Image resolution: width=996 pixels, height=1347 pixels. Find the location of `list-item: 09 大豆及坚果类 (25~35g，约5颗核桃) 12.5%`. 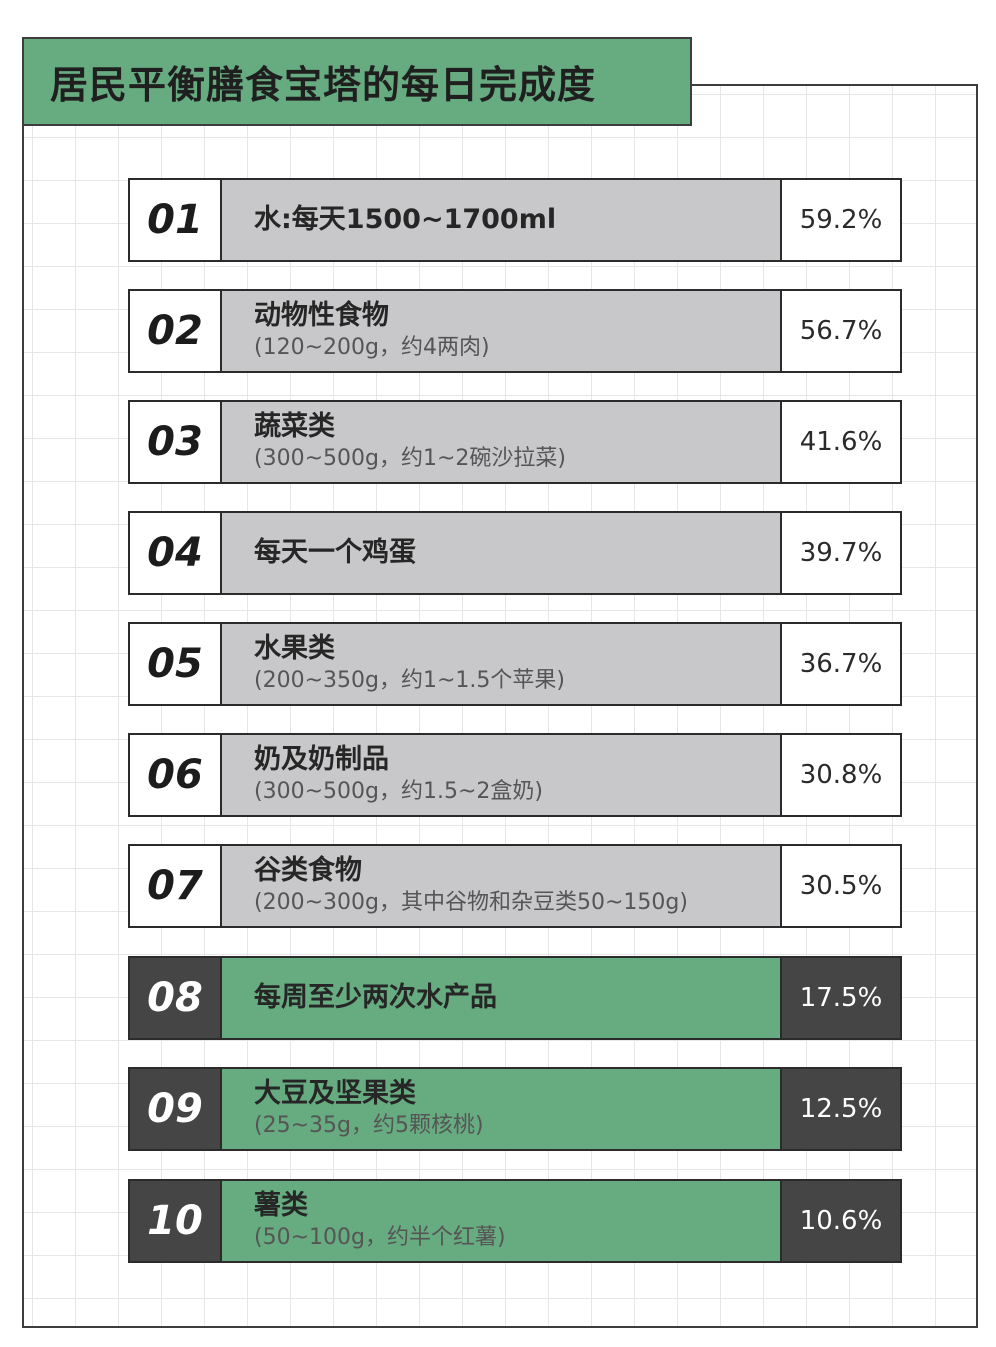

list-item: 09 大豆及坚果类 (25~35g，约5颗核桃) 12.5% is located at coordinates (515, 1109).